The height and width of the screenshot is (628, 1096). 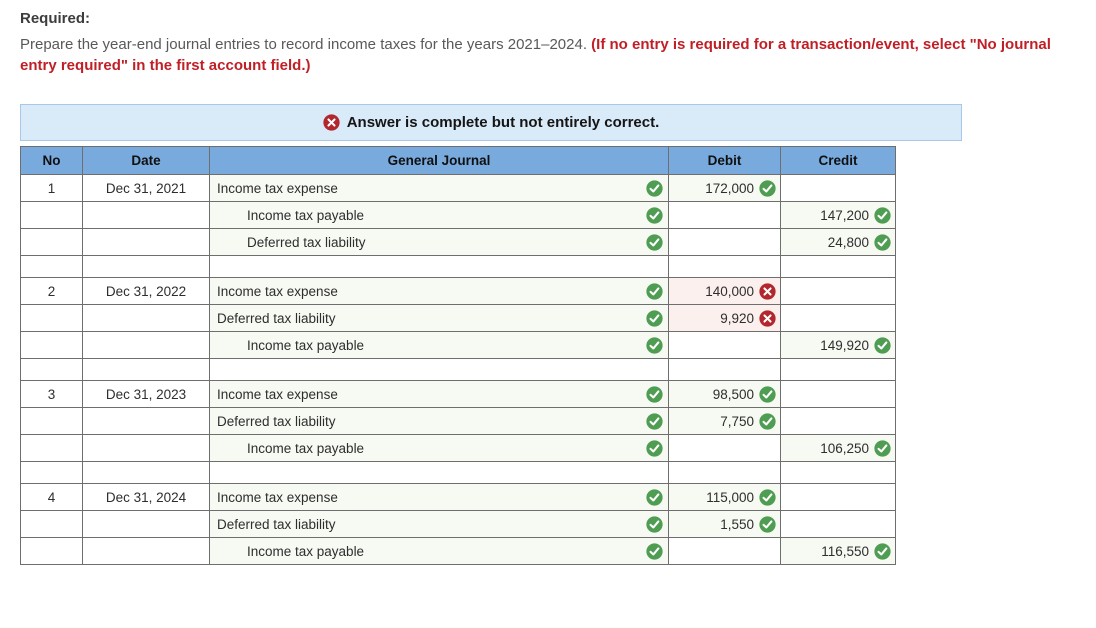 What do you see at coordinates (838, 215) in the screenshot?
I see `credit-field: 147,200` at bounding box center [838, 215].